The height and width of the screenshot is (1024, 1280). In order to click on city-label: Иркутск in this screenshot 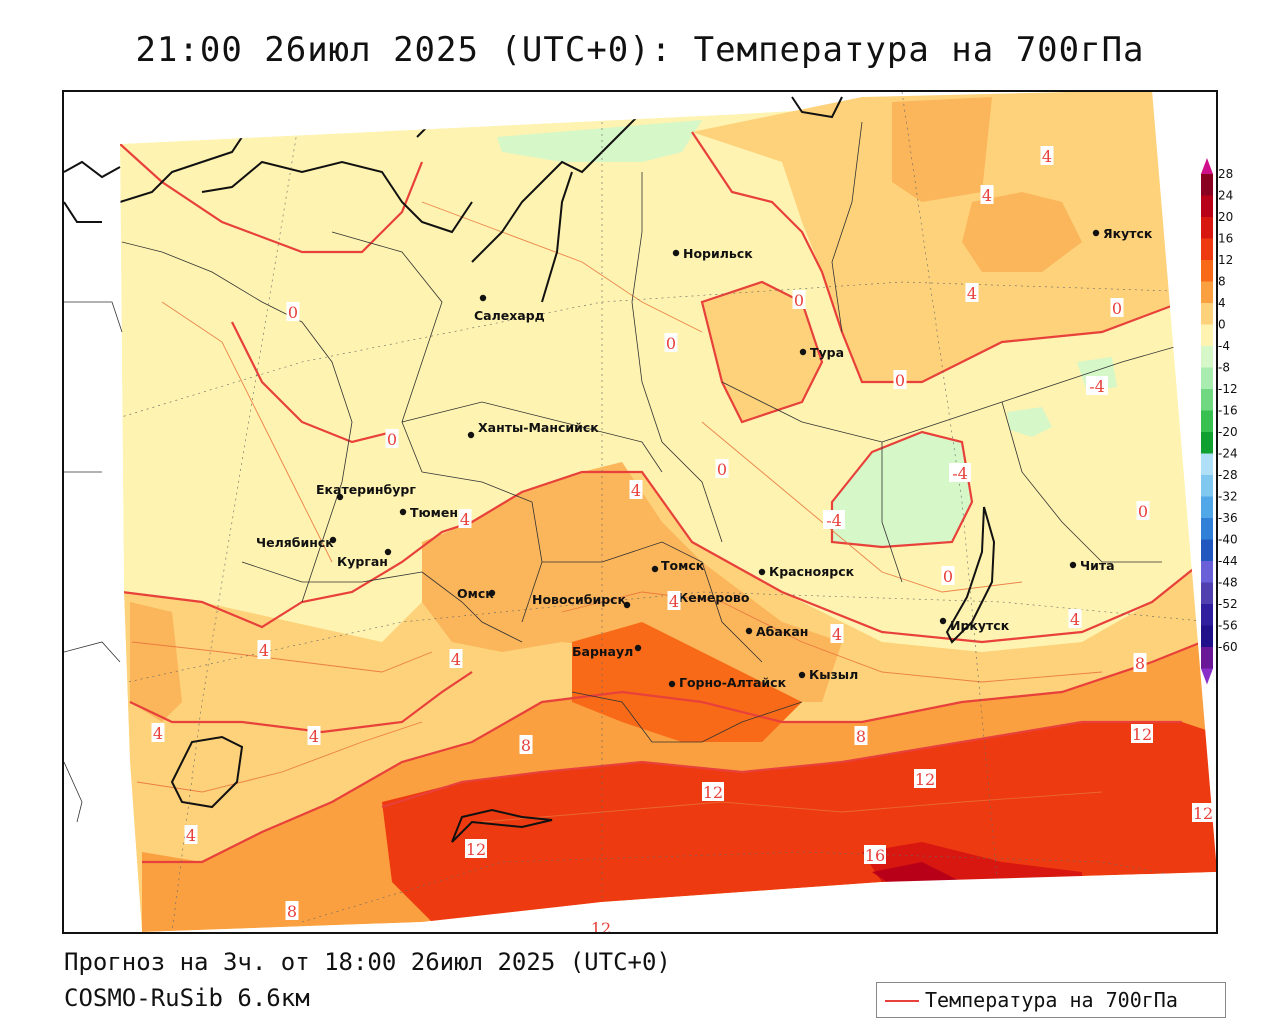, I will do `click(980, 625)`.